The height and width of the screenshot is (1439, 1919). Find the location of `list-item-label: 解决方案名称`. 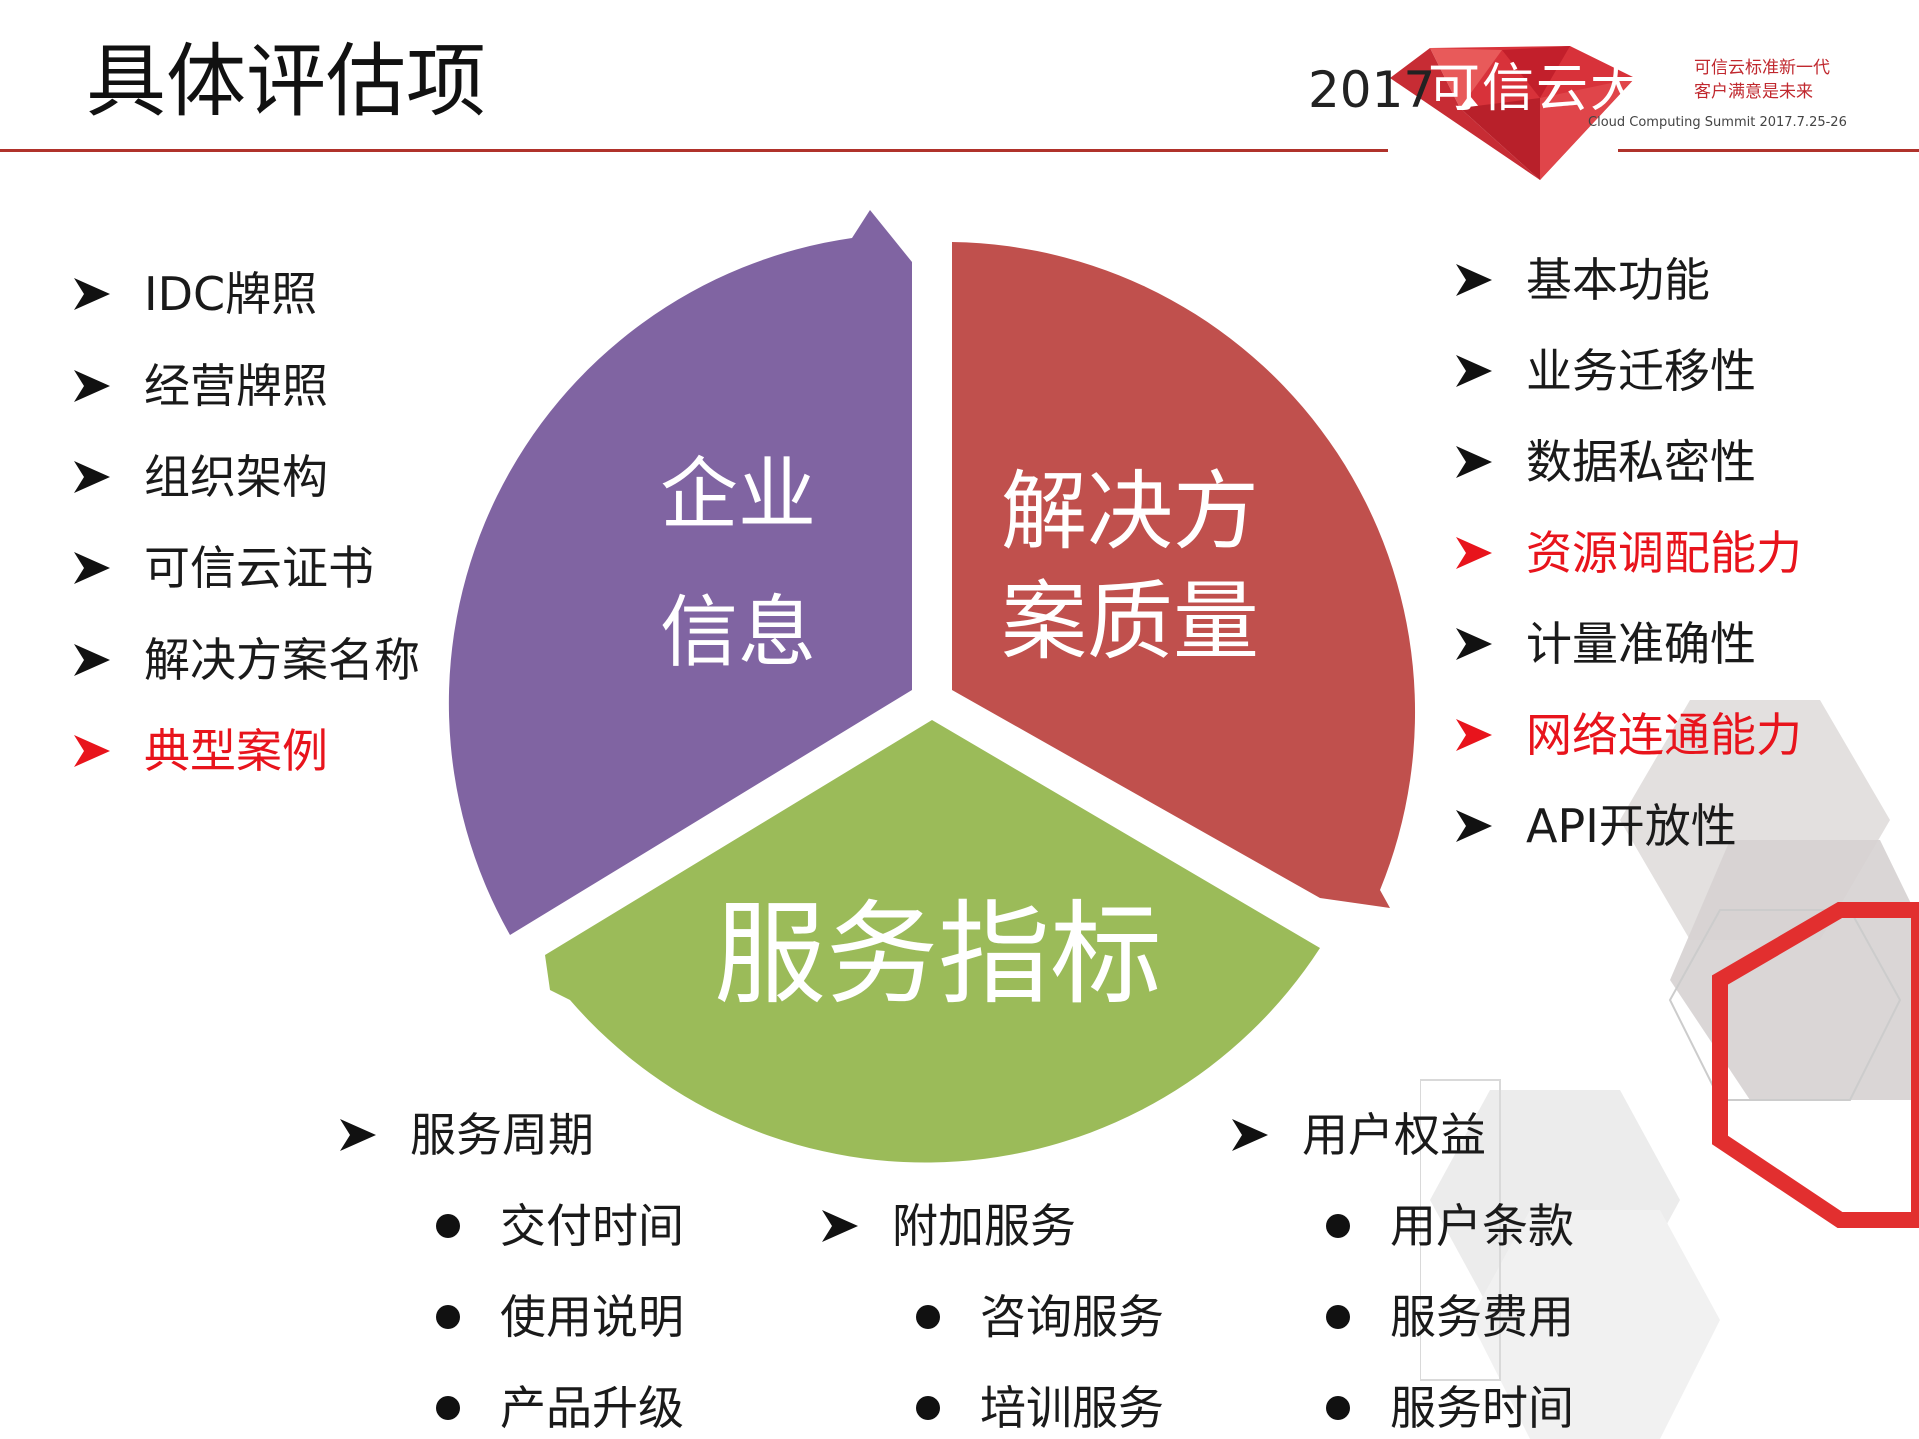

list-item-label: 解决方案名称 is located at coordinates (282, 660).